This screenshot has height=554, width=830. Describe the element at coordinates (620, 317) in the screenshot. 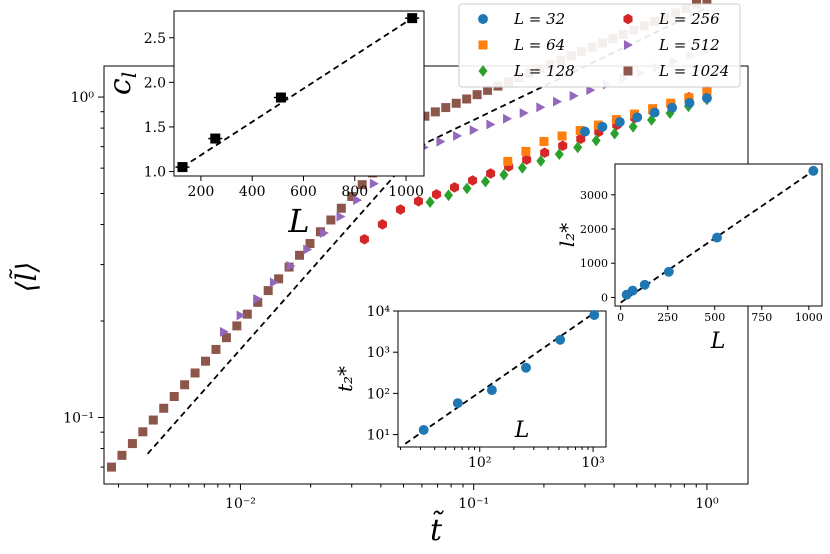

I see `x-tick-label: 0` at that location.